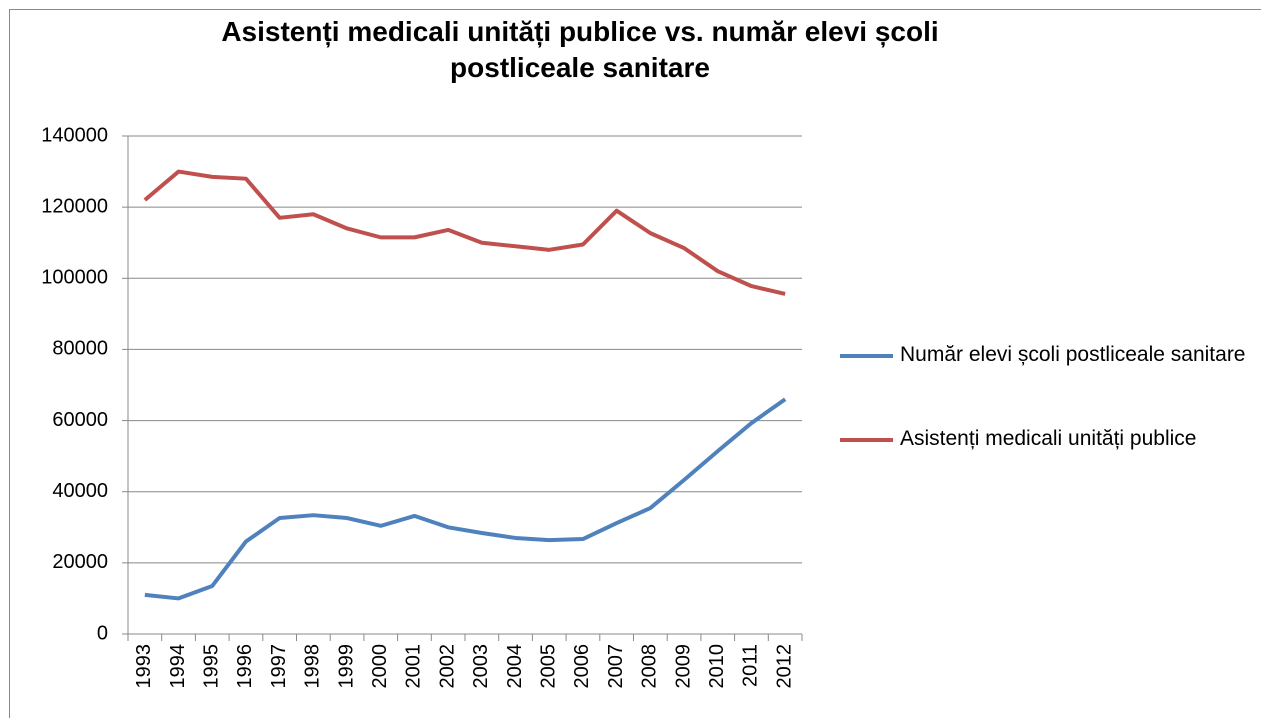 The height and width of the screenshot is (718, 1261). I want to click on y-tick-label: 100000, so click(74, 278).